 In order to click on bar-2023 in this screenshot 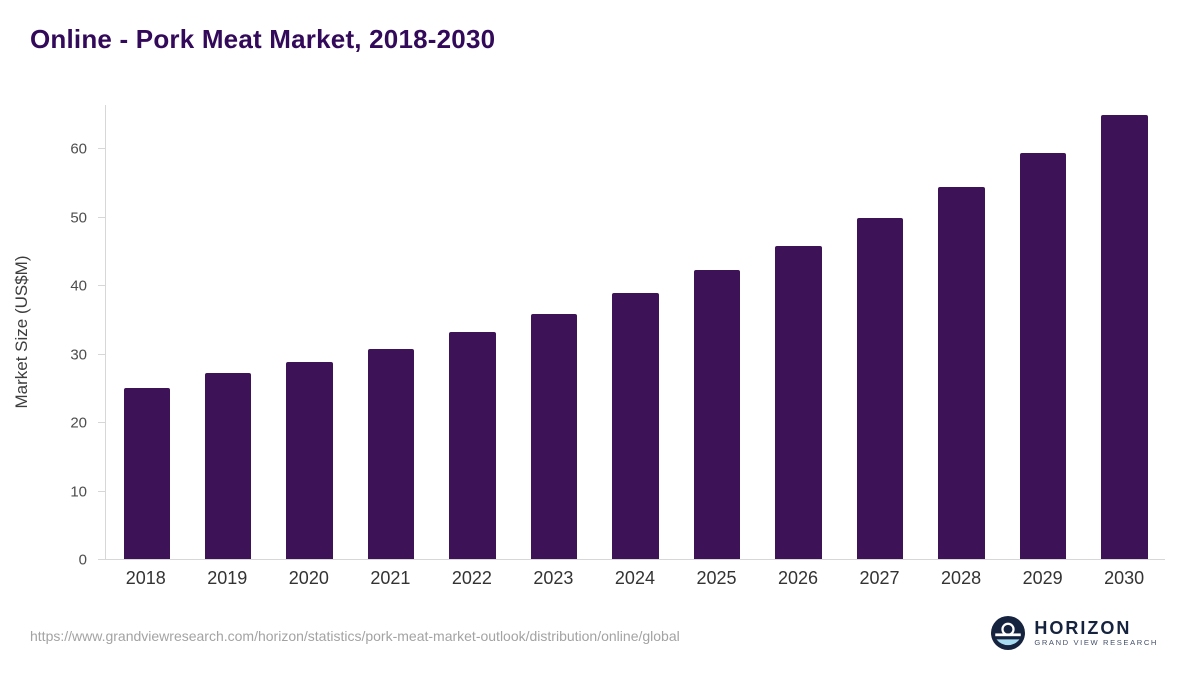, I will do `click(554, 436)`.